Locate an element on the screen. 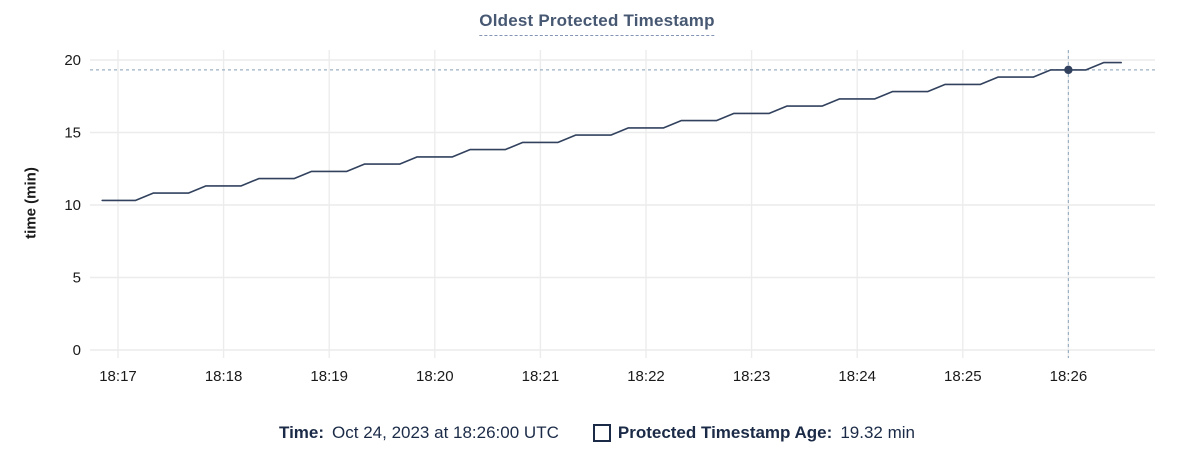  legend-time-value: Oct 24, 2023 at 18:26:00 UTC is located at coordinates (445, 432).